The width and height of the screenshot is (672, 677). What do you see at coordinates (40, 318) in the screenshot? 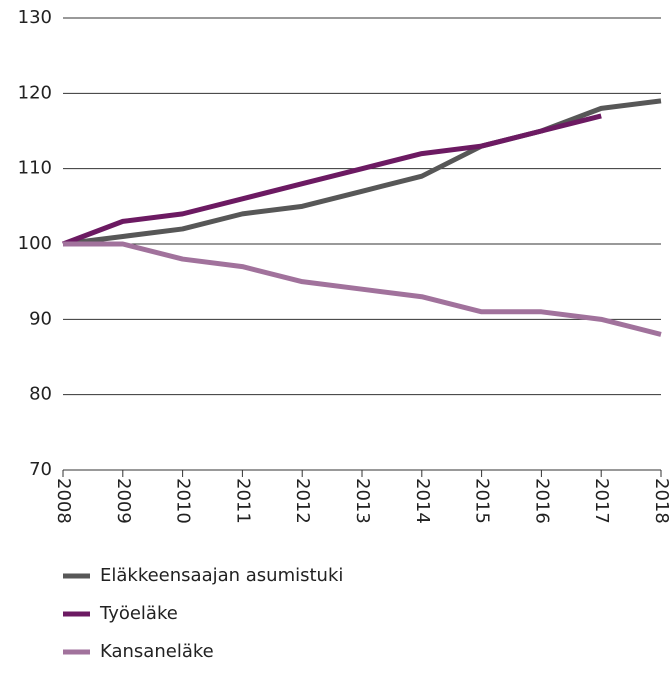
I see `y-tick-label: 90` at bounding box center [40, 318].